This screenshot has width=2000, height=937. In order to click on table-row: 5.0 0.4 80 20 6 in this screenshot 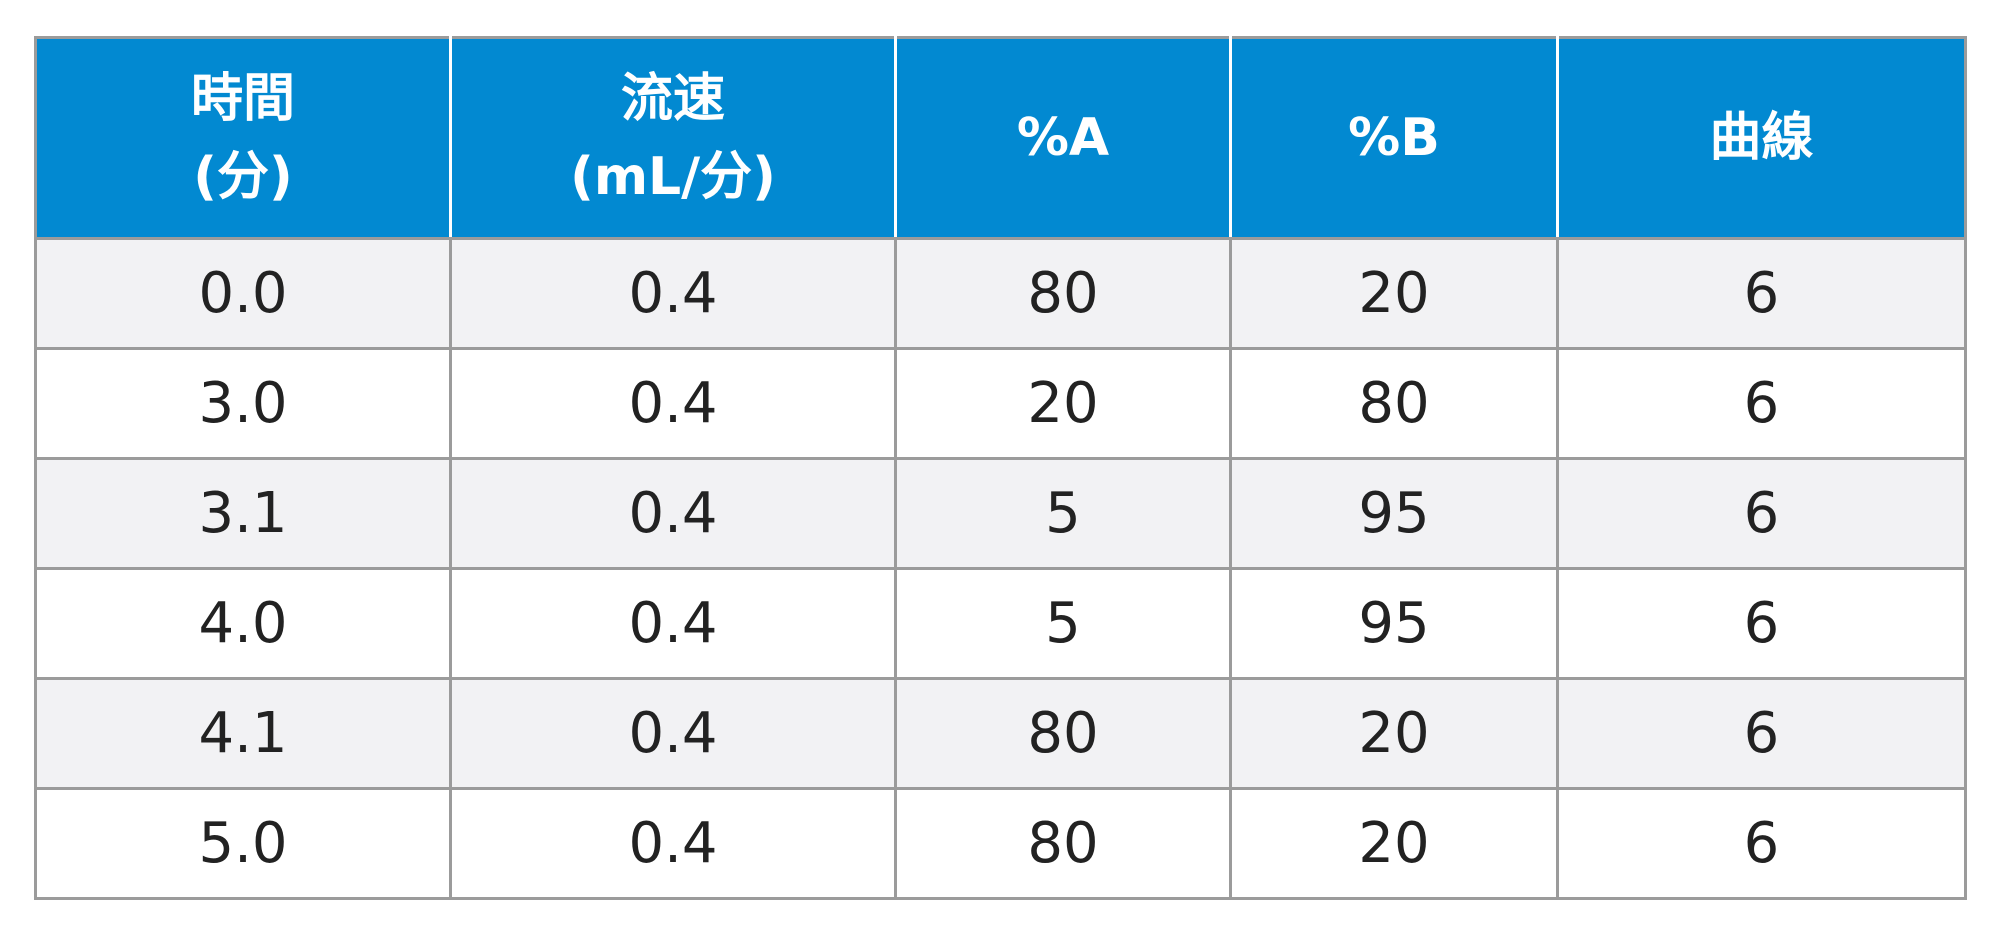, I will do `click(1000, 843)`.